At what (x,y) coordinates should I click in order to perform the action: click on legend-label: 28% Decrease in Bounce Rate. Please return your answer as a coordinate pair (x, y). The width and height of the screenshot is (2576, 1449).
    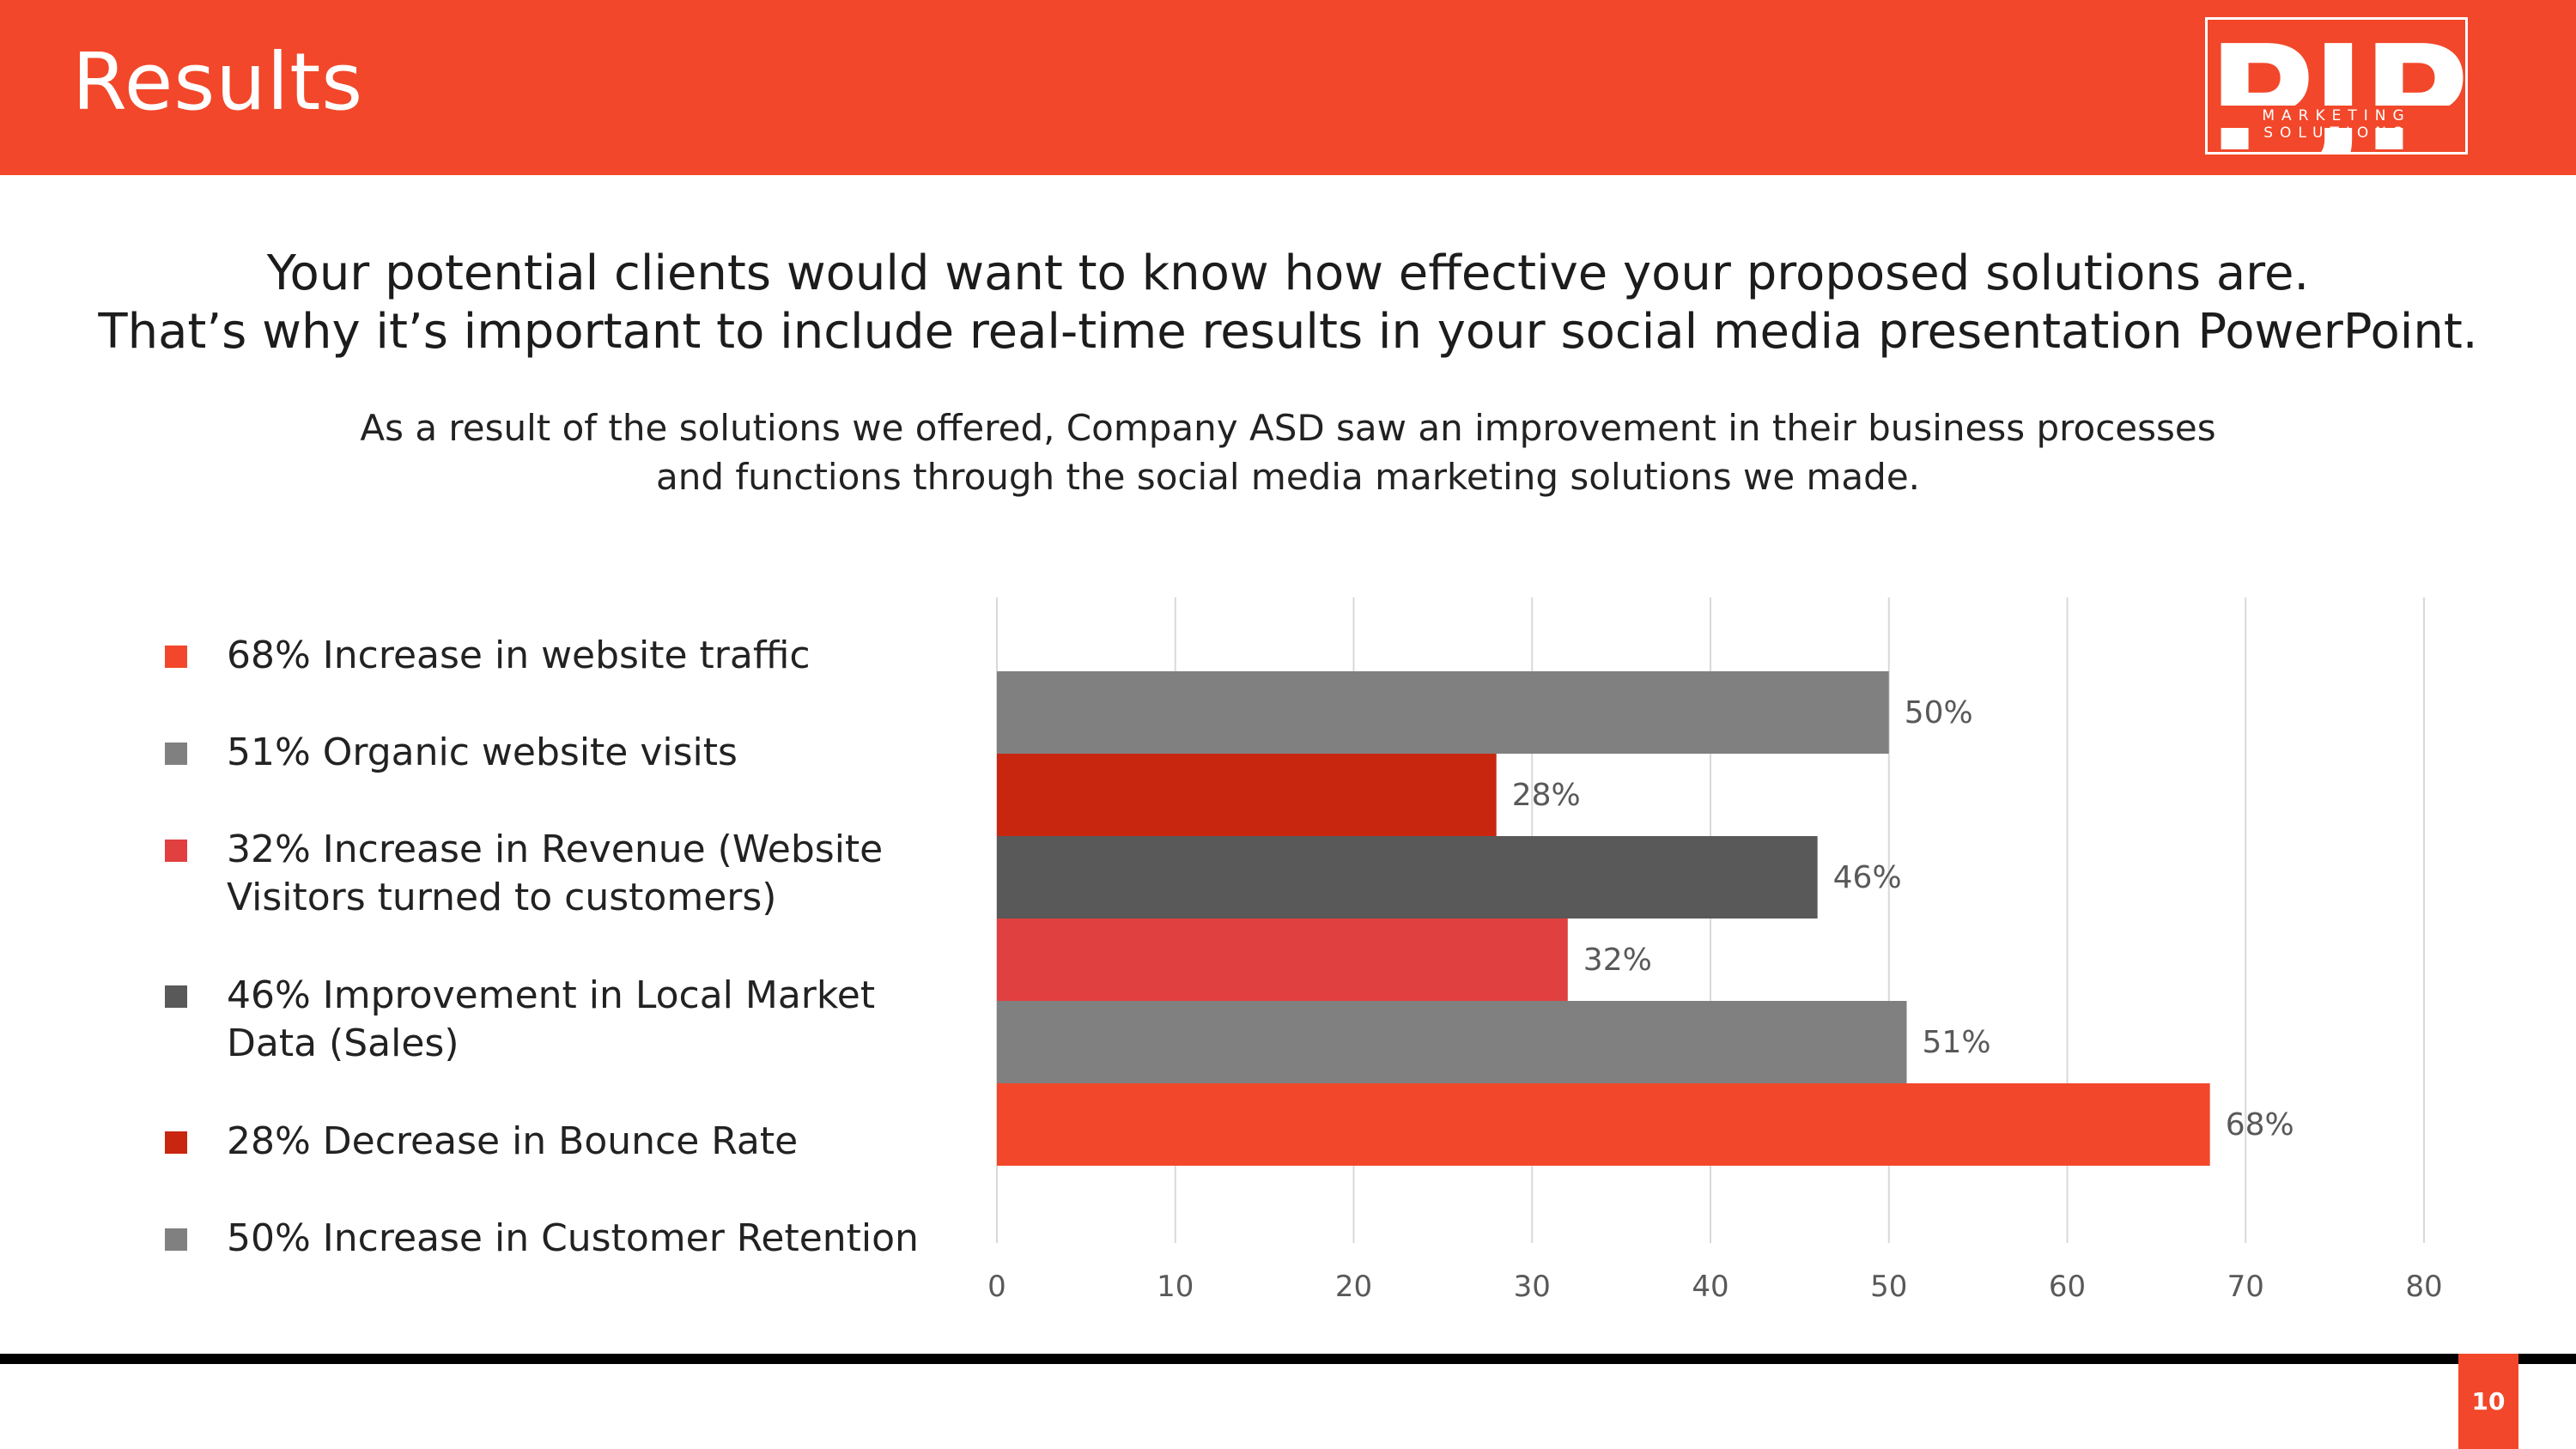
    Looking at the image, I should click on (596, 1142).